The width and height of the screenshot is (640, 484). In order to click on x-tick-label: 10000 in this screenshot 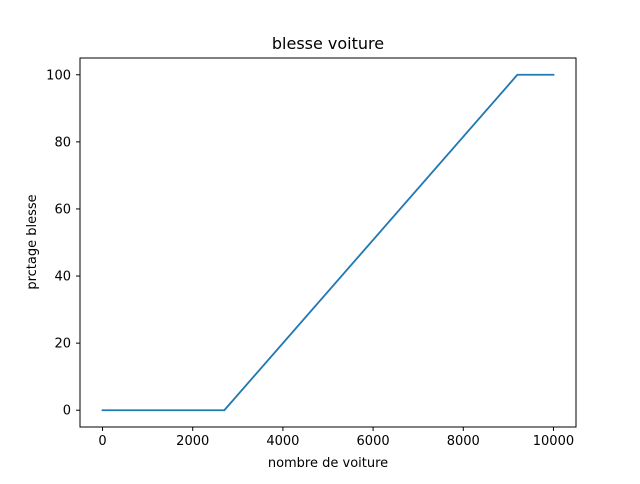, I will do `click(553, 441)`.